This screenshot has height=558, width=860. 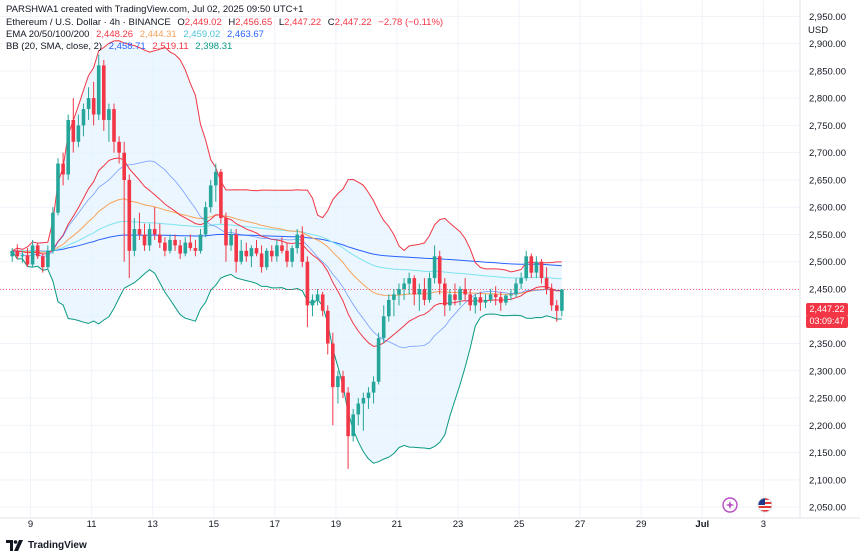 I want to click on price-tick-label: 2,550.00, so click(x=827, y=235).